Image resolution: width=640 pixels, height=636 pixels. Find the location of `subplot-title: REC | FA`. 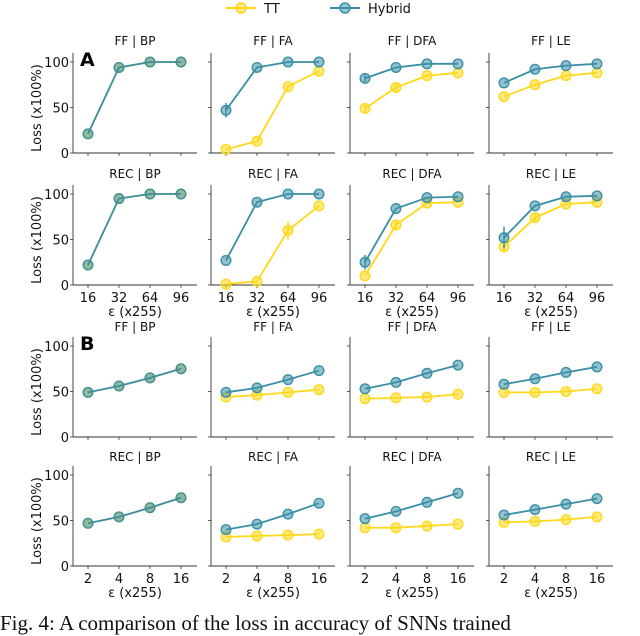

subplot-title: REC | FA is located at coordinates (273, 174).